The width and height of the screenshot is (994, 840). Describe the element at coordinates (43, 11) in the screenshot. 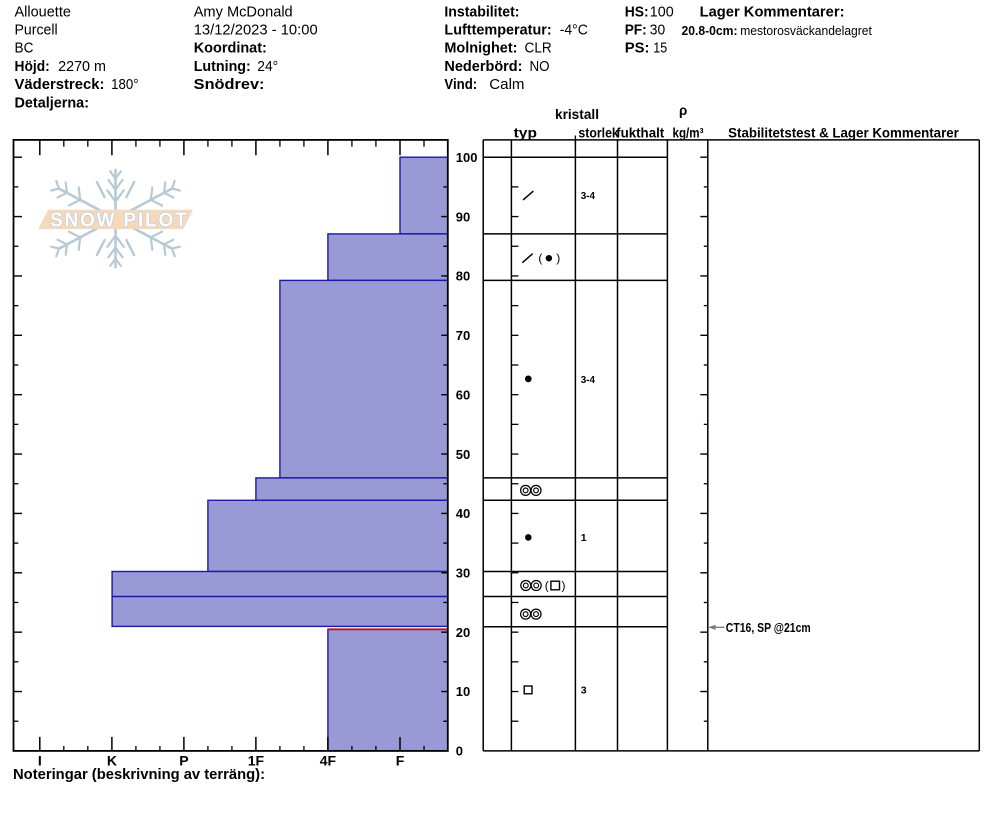

I see `svg-text: Allouette` at that location.